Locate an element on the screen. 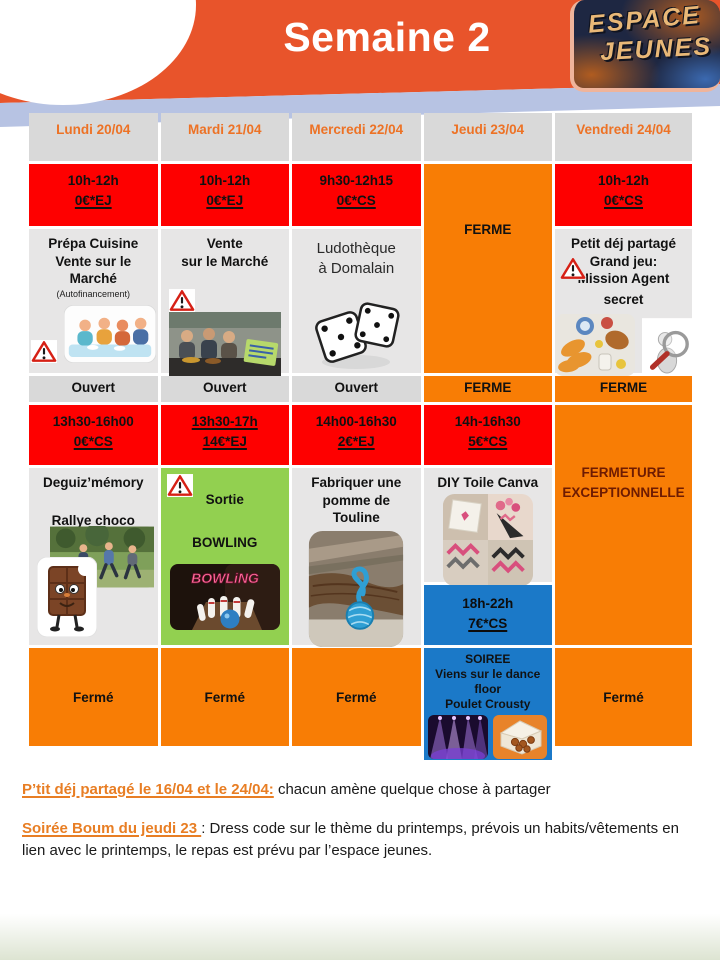  market-stall-photo is located at coordinates (224, 346).